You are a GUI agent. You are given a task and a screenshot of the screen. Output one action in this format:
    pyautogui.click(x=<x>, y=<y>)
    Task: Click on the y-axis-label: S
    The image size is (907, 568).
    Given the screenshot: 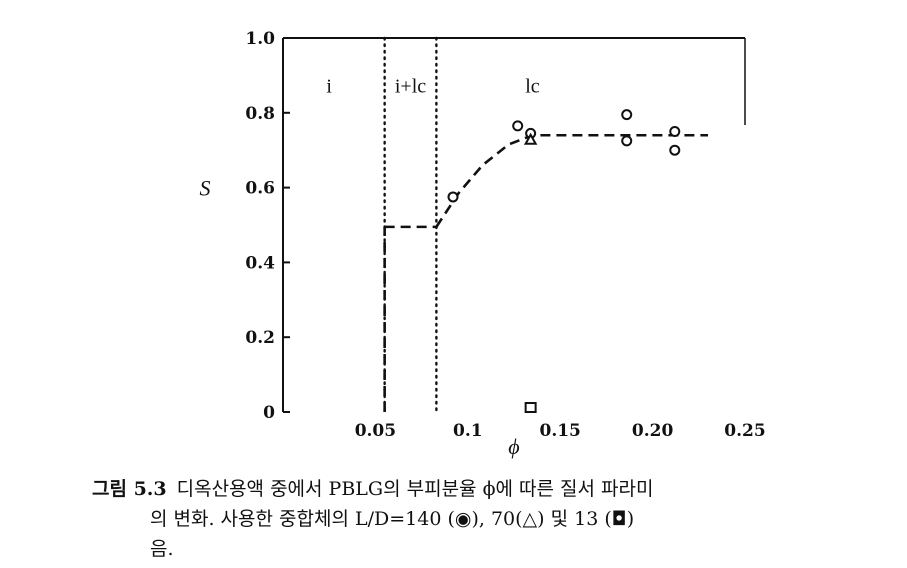 What is the action you would take?
    pyautogui.click(x=205, y=188)
    